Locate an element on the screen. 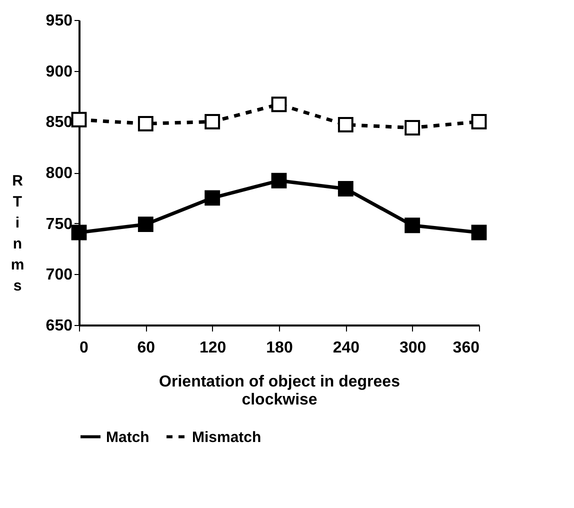 The height and width of the screenshot is (508, 574). legend-label: Mismatch is located at coordinates (227, 437).